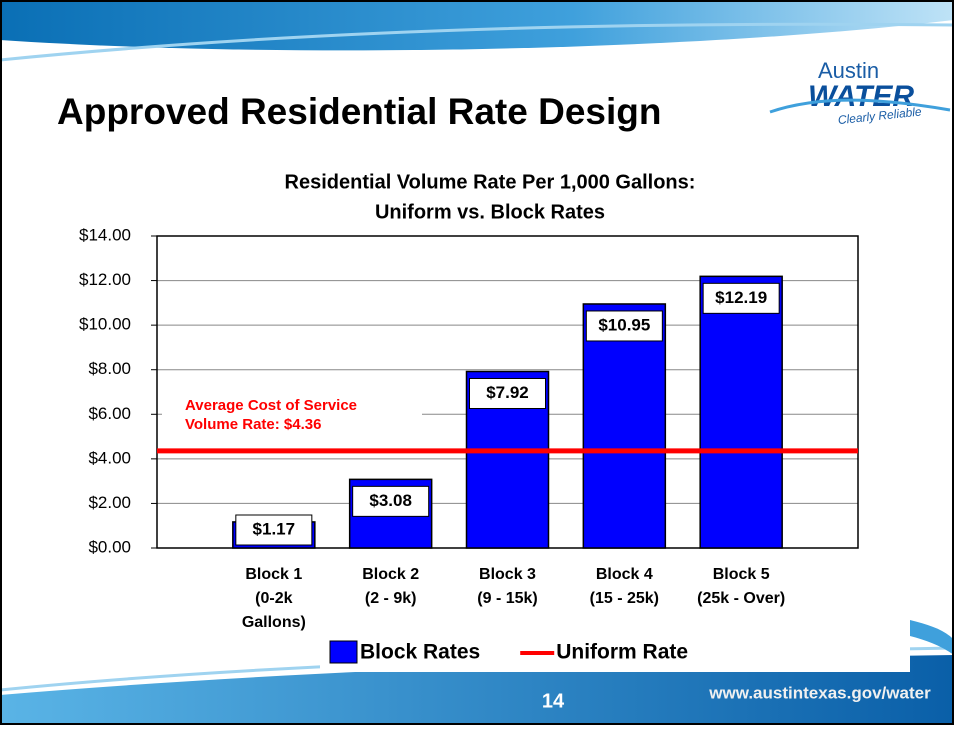 This screenshot has width=954, height=730. Describe the element at coordinates (359, 111) in the screenshot. I see `slide-title: Approved Residential Rate Design` at that location.